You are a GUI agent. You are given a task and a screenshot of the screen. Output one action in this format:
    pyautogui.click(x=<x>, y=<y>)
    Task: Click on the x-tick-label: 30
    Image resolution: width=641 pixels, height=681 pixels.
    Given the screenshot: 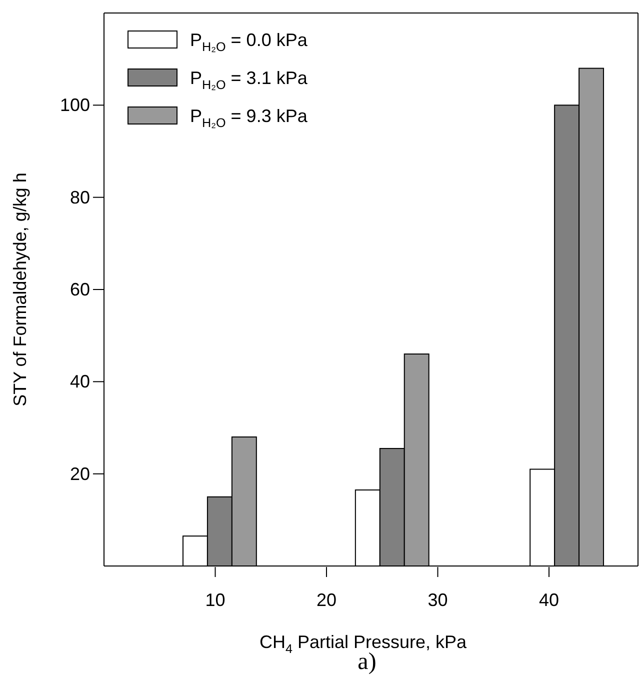 What is the action you would take?
    pyautogui.click(x=438, y=600)
    